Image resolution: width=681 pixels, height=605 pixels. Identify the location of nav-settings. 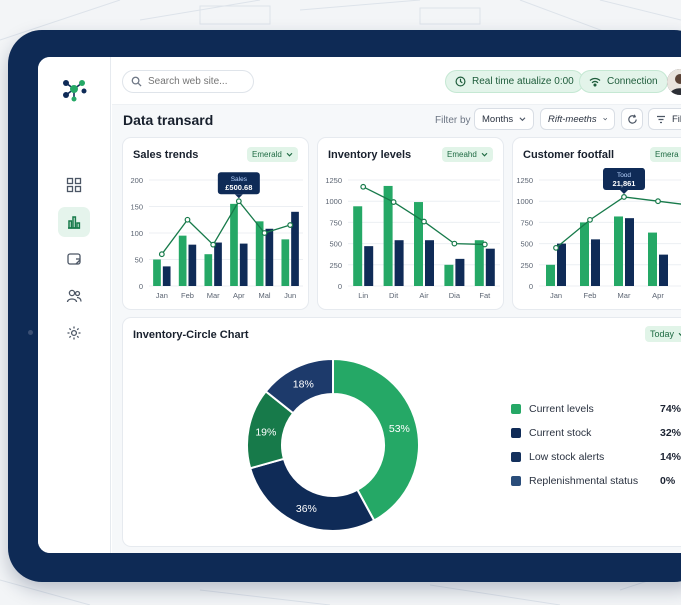
(74, 333).